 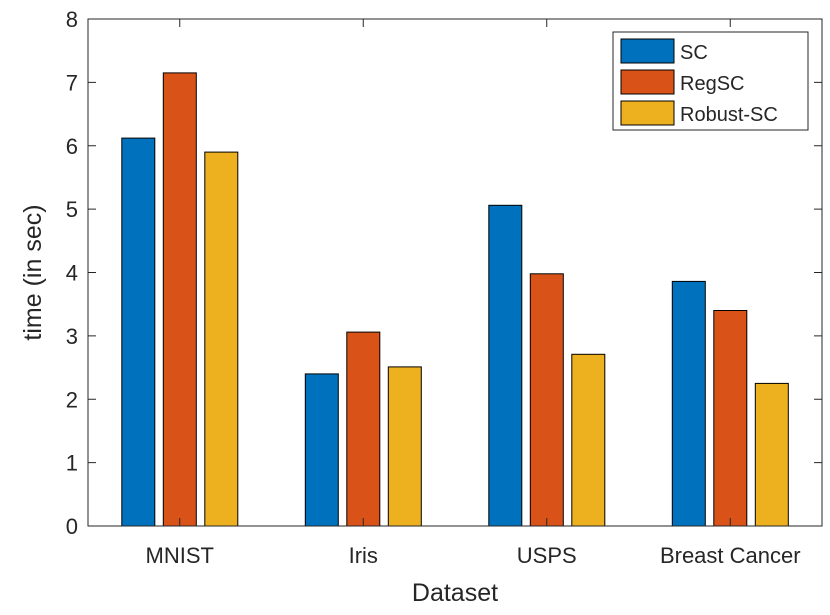 I want to click on bar-sc-iris, so click(x=321, y=450).